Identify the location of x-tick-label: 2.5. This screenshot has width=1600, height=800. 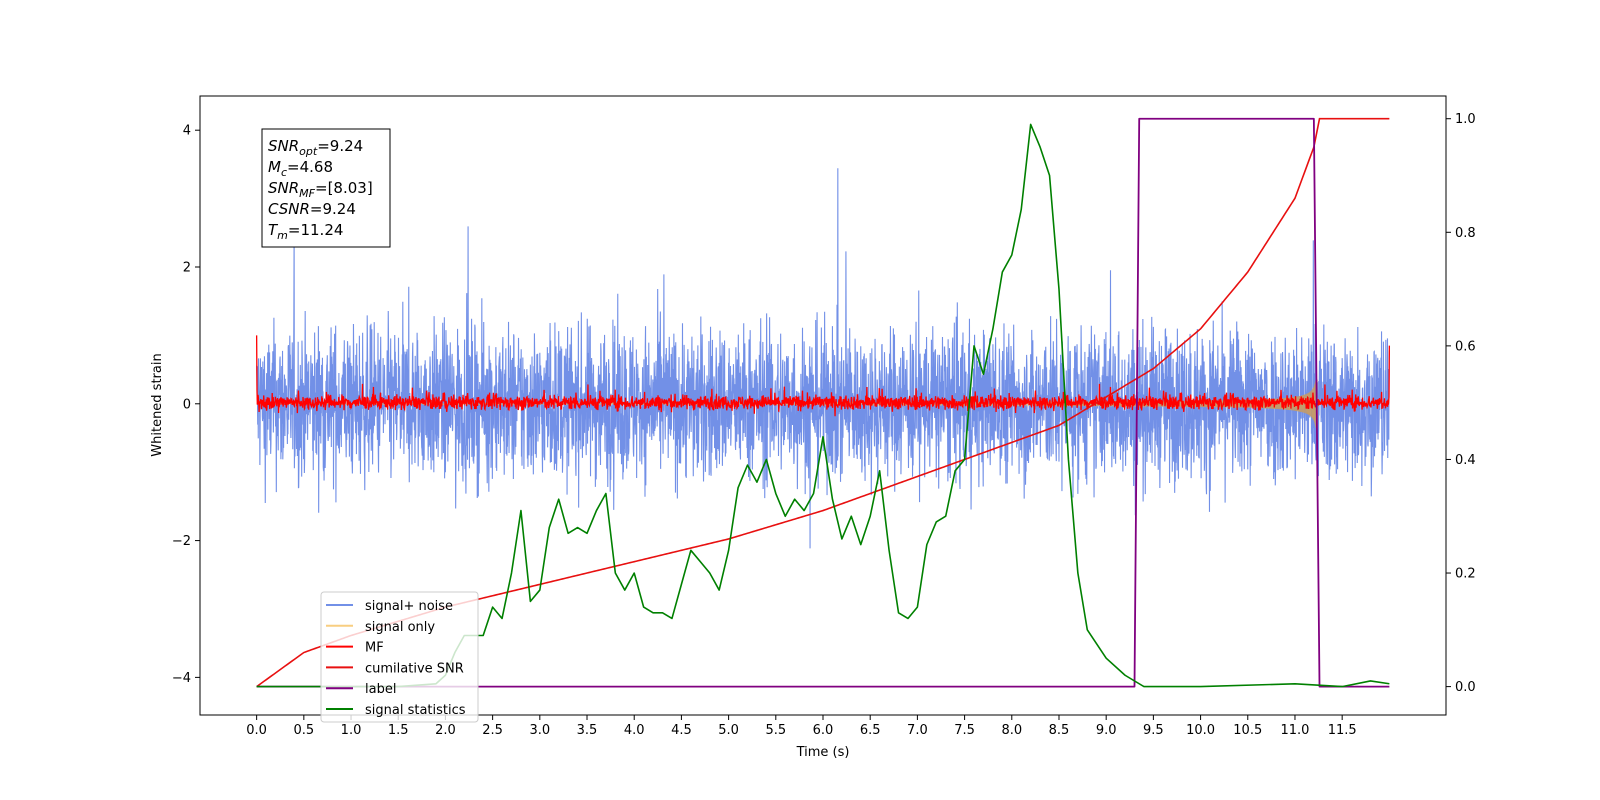
(492, 730).